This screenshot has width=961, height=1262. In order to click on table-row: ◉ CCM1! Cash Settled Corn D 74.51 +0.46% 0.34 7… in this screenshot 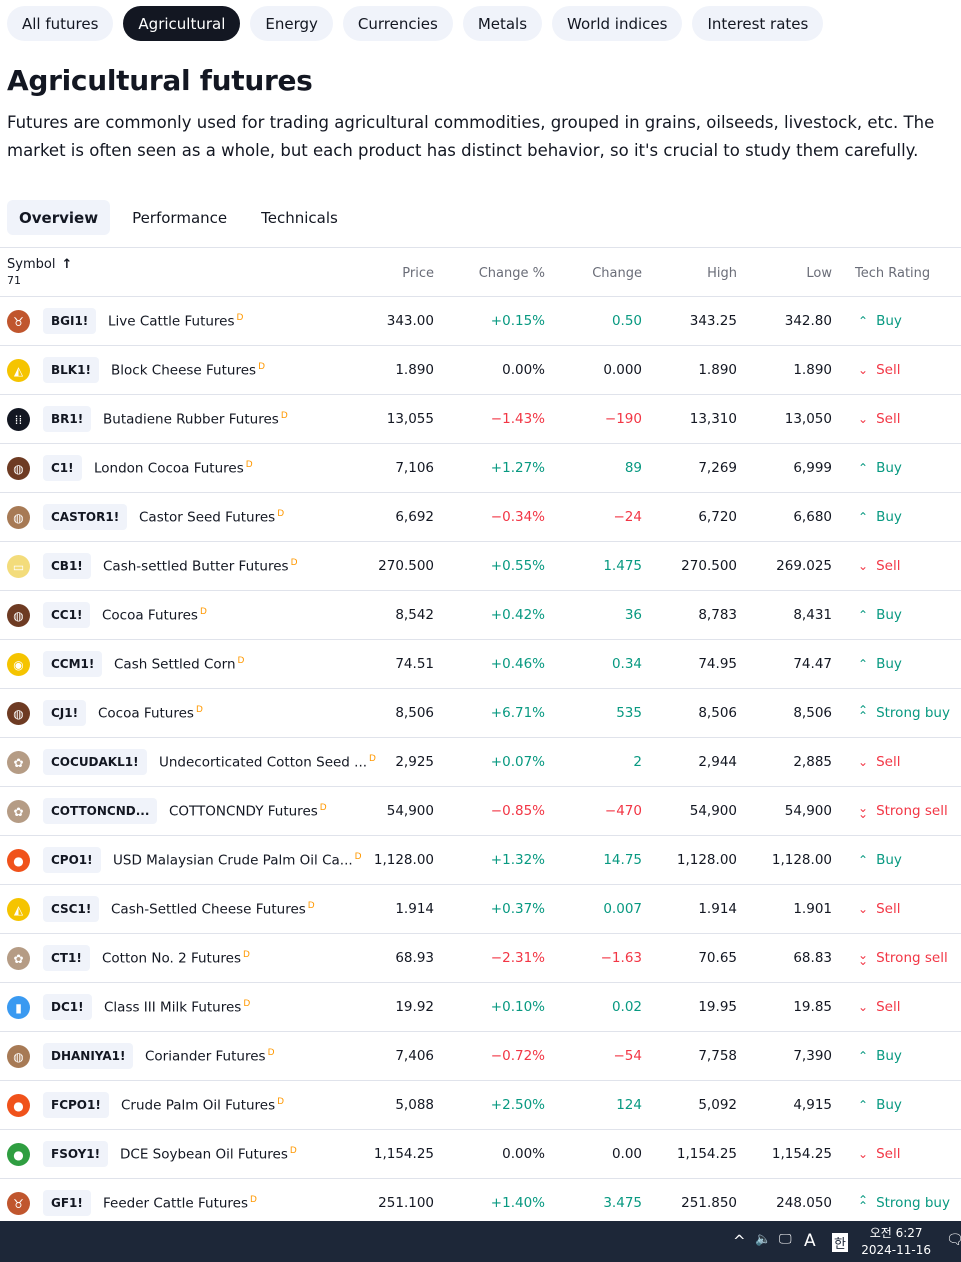, I will do `click(480, 664)`.